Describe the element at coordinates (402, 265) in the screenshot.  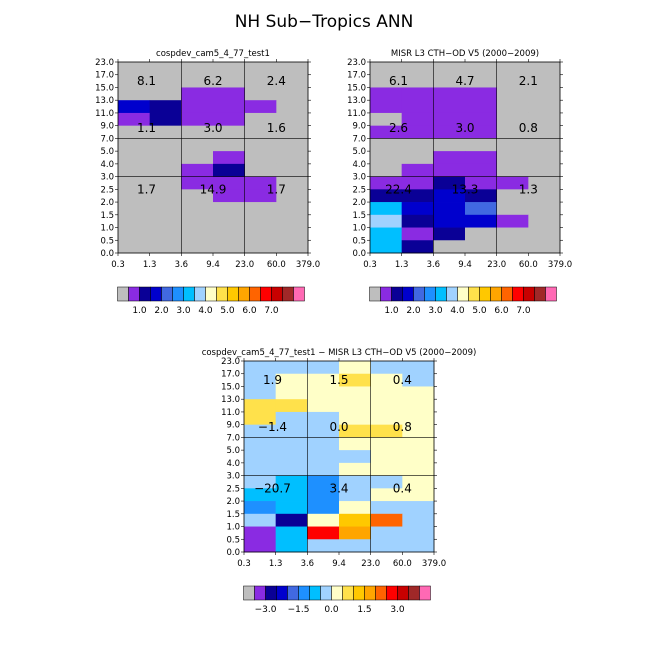
I see `x-tick-label: 1.3` at that location.